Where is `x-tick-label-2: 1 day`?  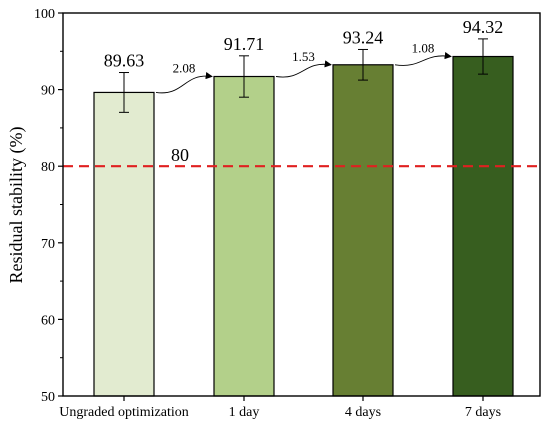 x-tick-label-2: 1 day is located at coordinates (244, 412).